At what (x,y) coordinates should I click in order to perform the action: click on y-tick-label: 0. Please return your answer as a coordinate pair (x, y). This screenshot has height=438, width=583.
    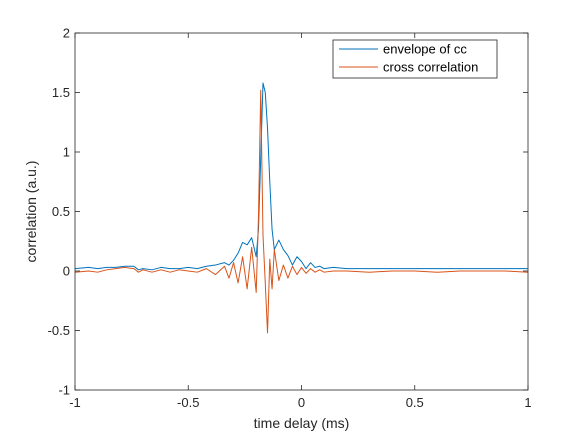
    Looking at the image, I should click on (66, 271).